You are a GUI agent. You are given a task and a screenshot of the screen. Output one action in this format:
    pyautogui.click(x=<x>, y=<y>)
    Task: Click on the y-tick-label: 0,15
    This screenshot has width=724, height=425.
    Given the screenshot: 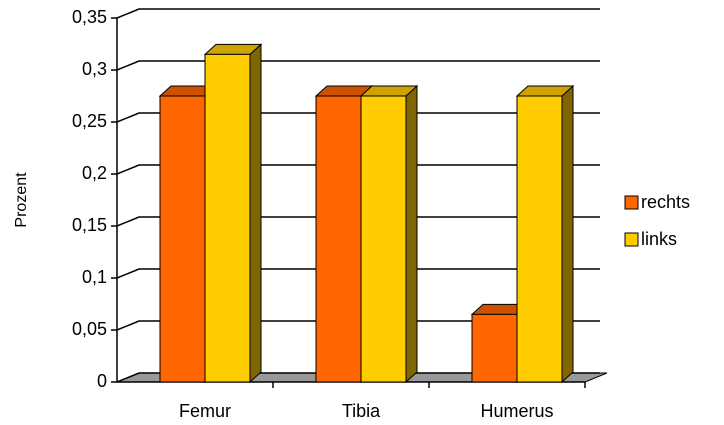 What is the action you would take?
    pyautogui.click(x=89, y=225)
    